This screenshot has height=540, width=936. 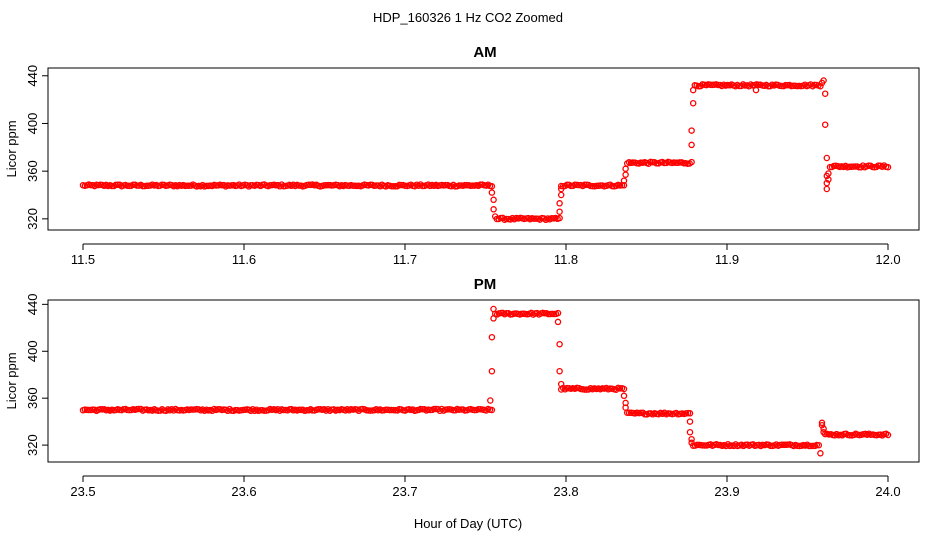 What do you see at coordinates (485, 284) in the screenshot?
I see `panel-title: PM` at bounding box center [485, 284].